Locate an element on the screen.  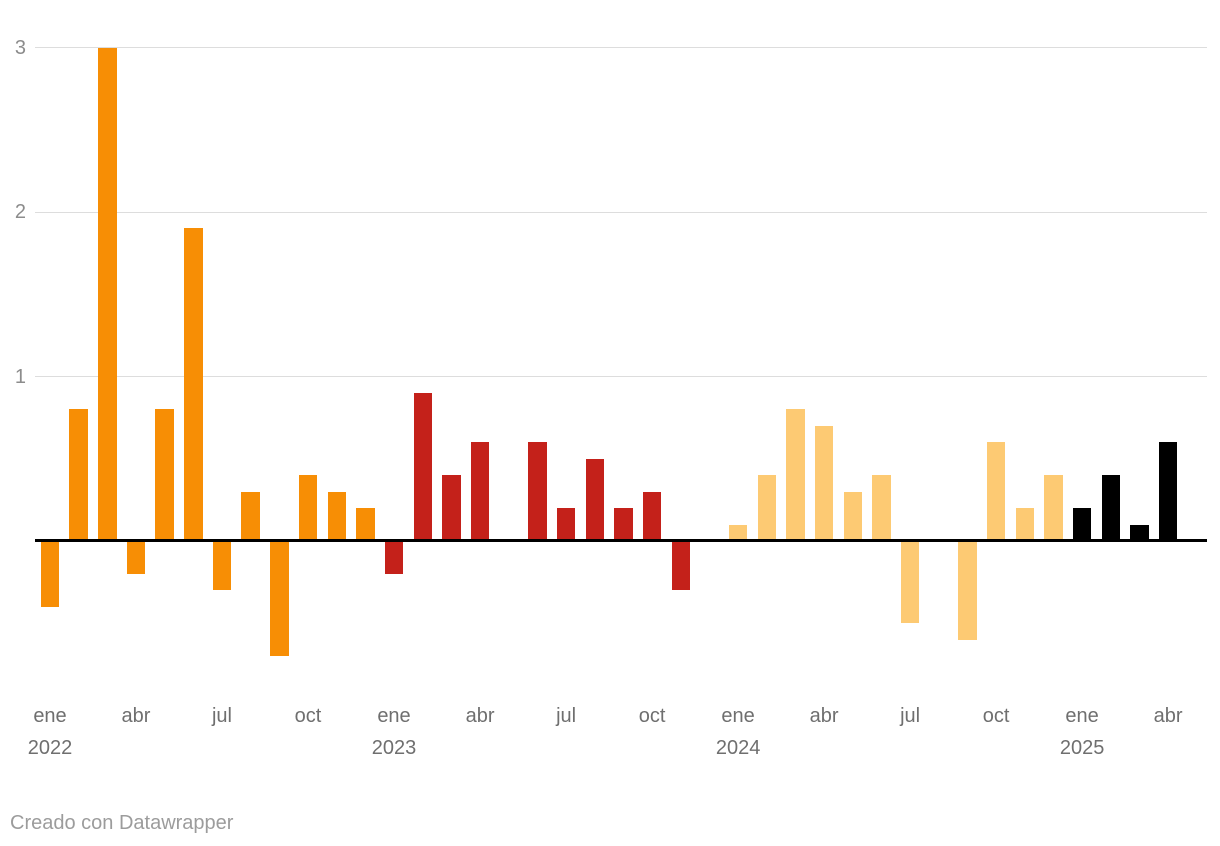
bar-2025-feb is located at coordinates (1110, 508).